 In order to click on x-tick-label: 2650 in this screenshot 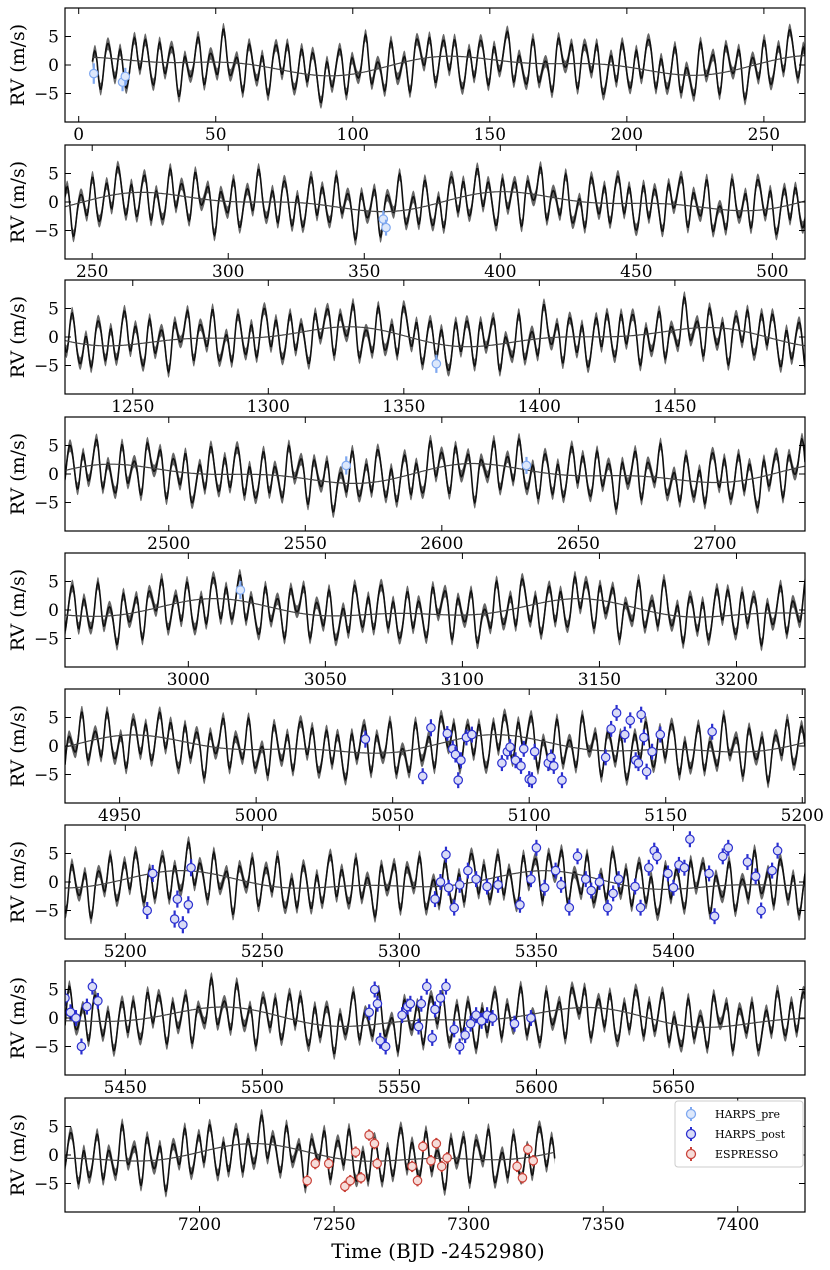, I will do `click(578, 544)`.